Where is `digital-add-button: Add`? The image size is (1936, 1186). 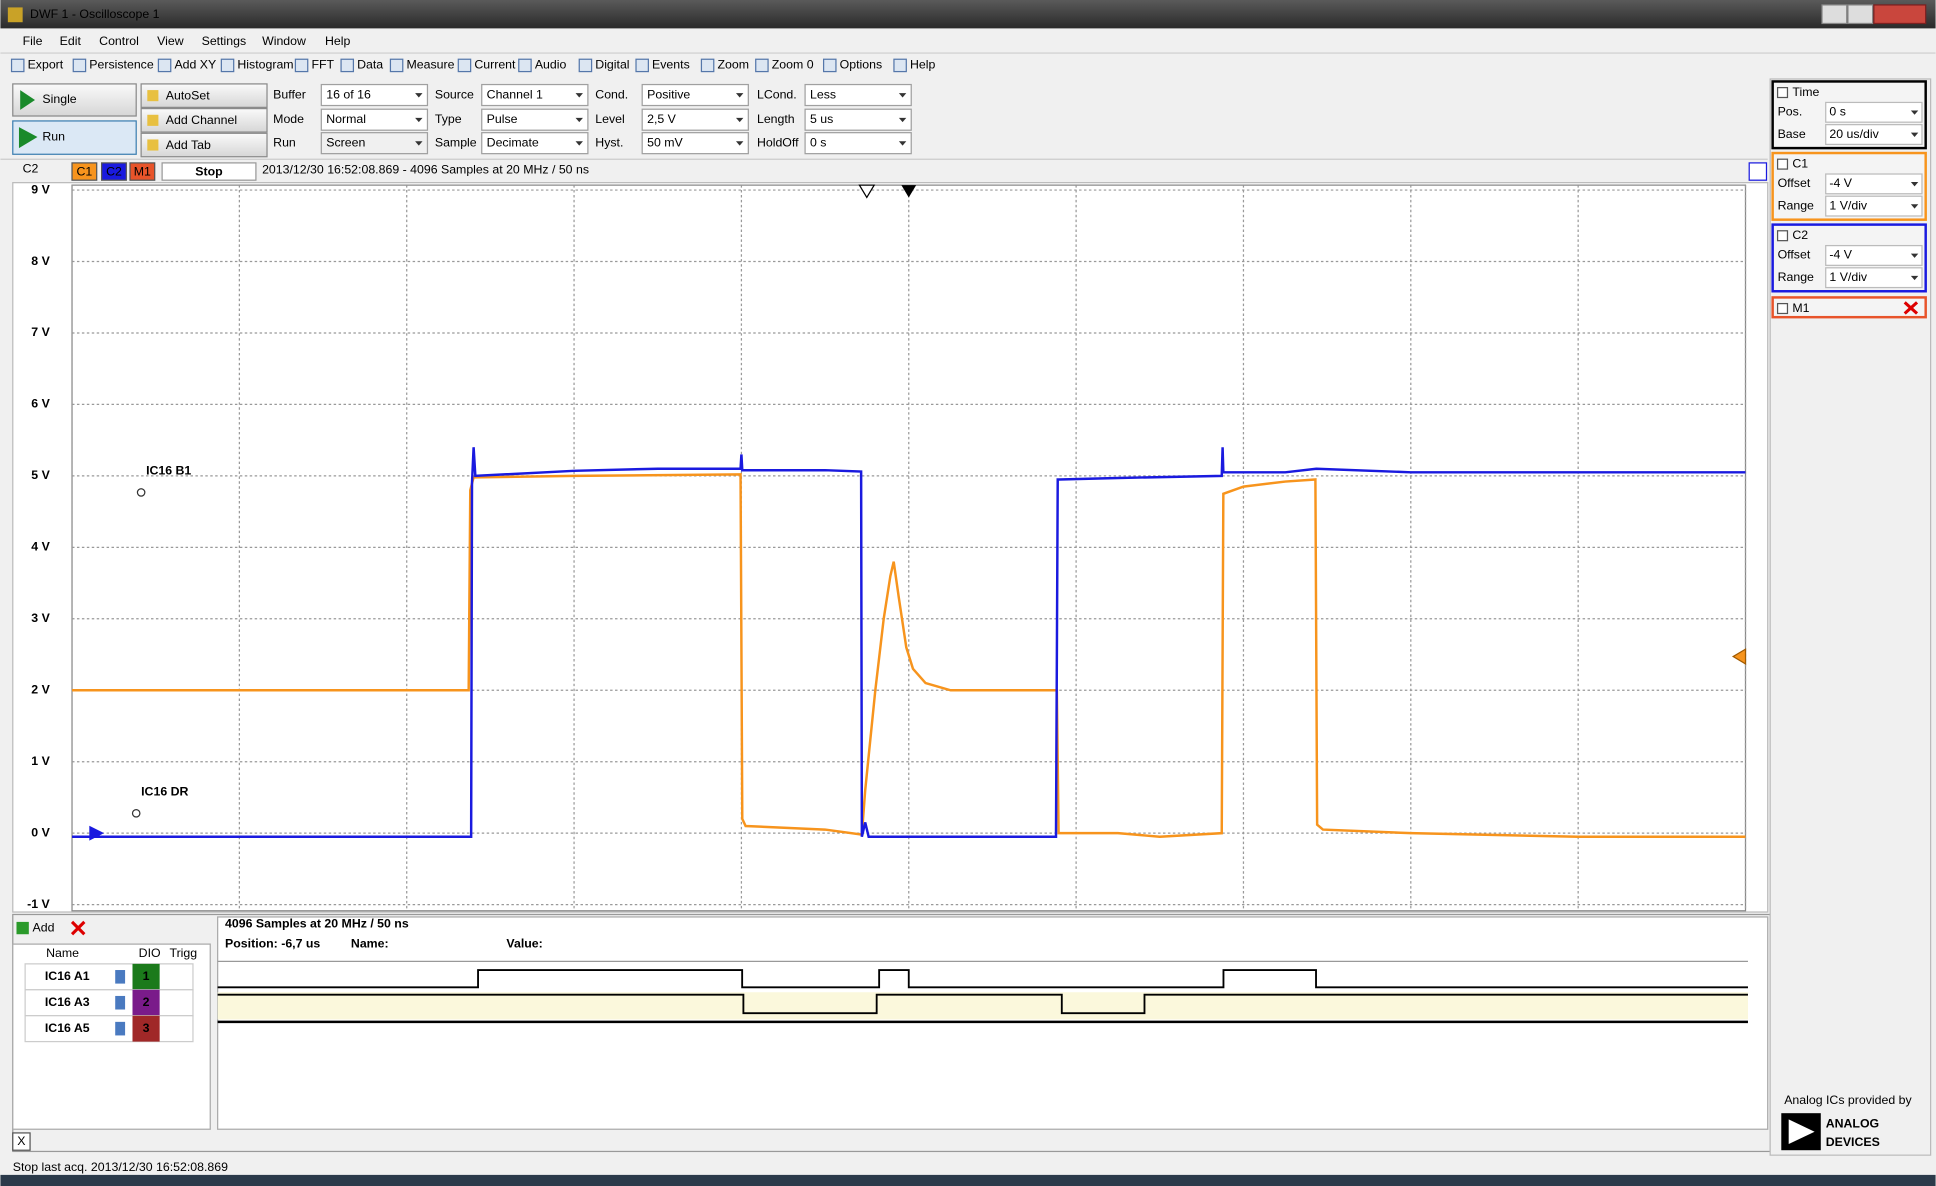
digital-add-button: Add is located at coordinates (44, 927).